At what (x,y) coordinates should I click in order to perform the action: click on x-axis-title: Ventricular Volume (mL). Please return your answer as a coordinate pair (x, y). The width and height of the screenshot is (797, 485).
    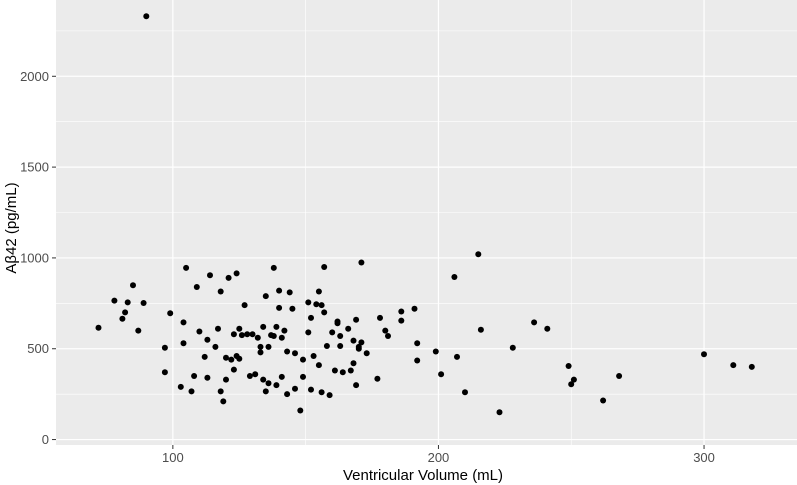
    Looking at the image, I should click on (423, 475).